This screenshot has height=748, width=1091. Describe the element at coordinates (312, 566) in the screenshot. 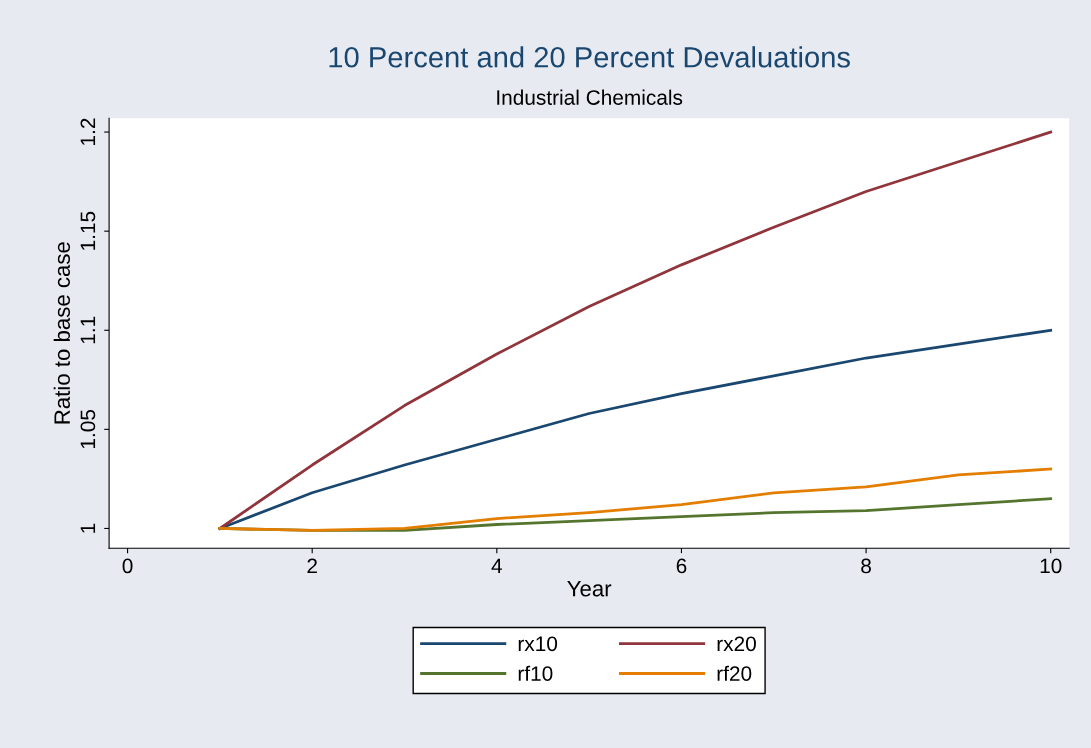

I see `x-tick-label: 2` at that location.